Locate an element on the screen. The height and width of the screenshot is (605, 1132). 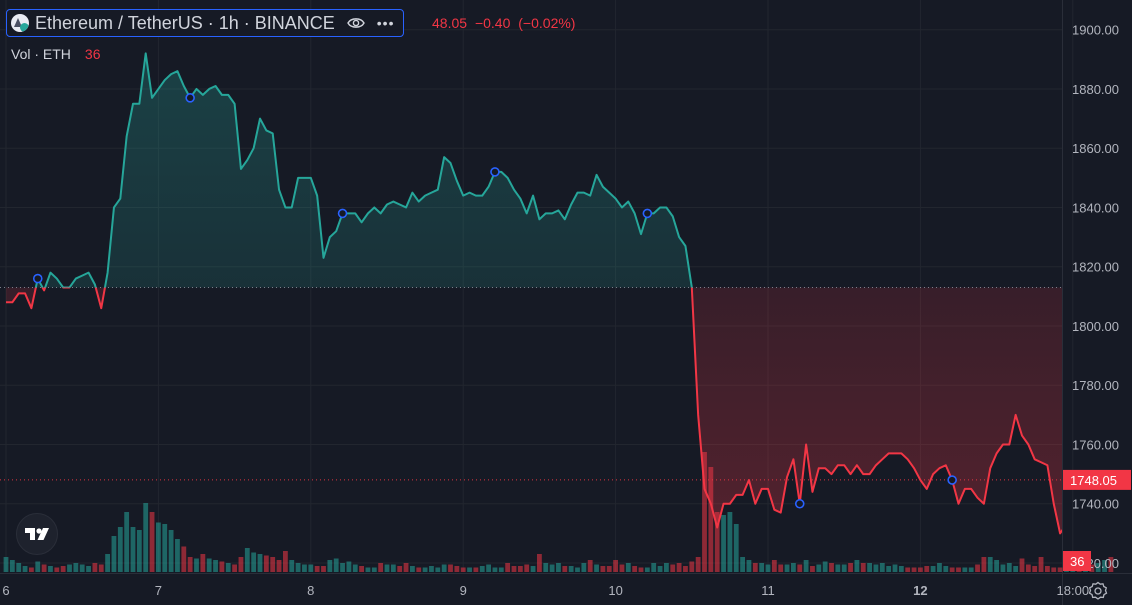
price-legend: 48.05 −0.40 (−0.02%) is located at coordinates (505, 23).